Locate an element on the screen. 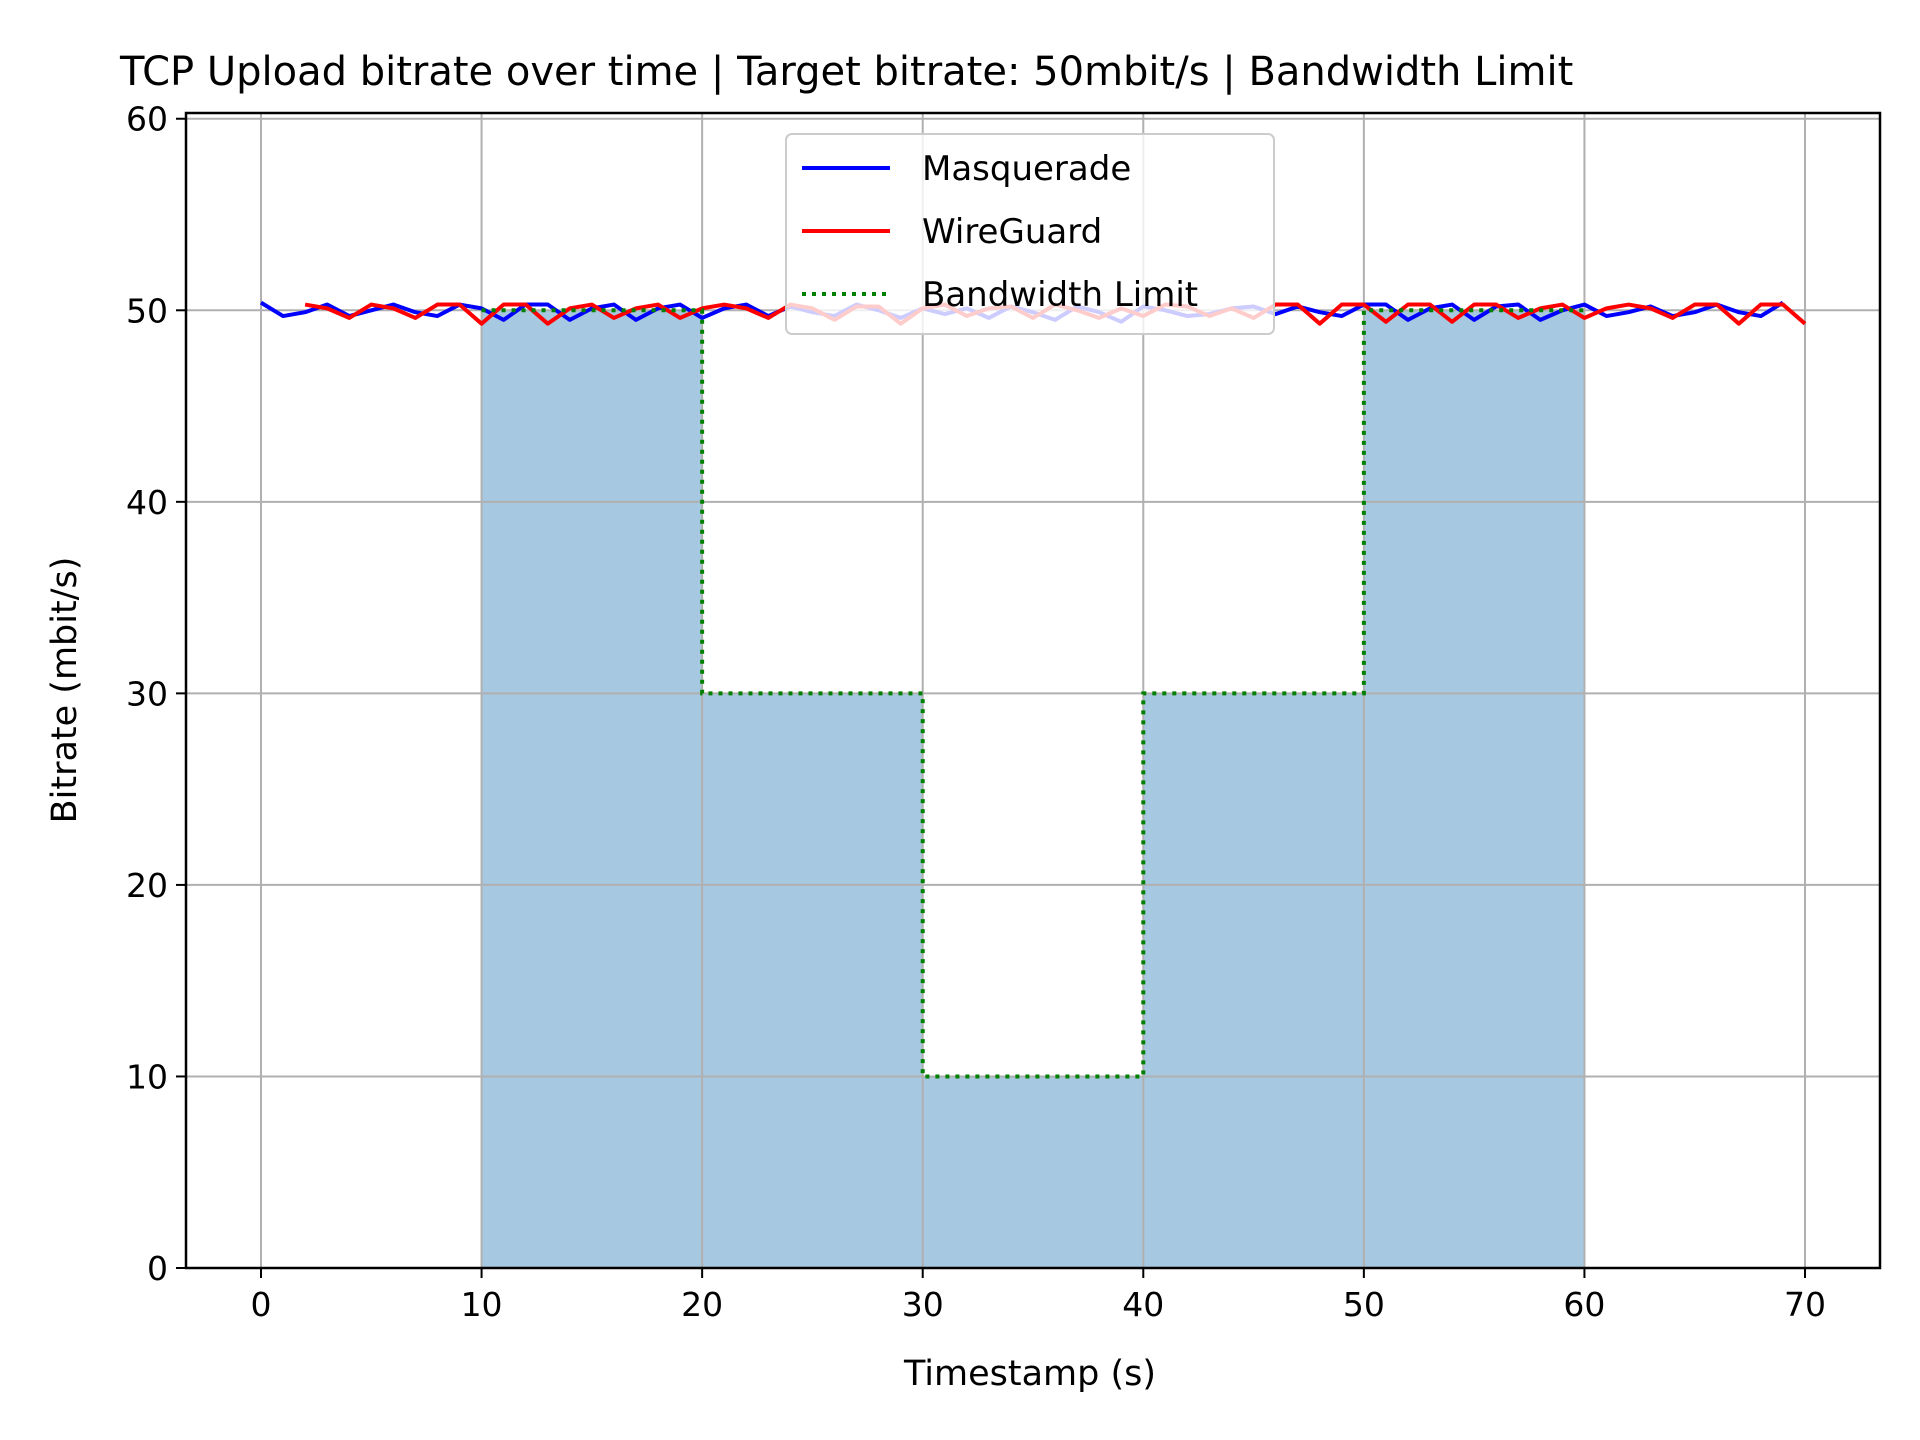  y-tick-label: 30 is located at coordinates (147, 693).